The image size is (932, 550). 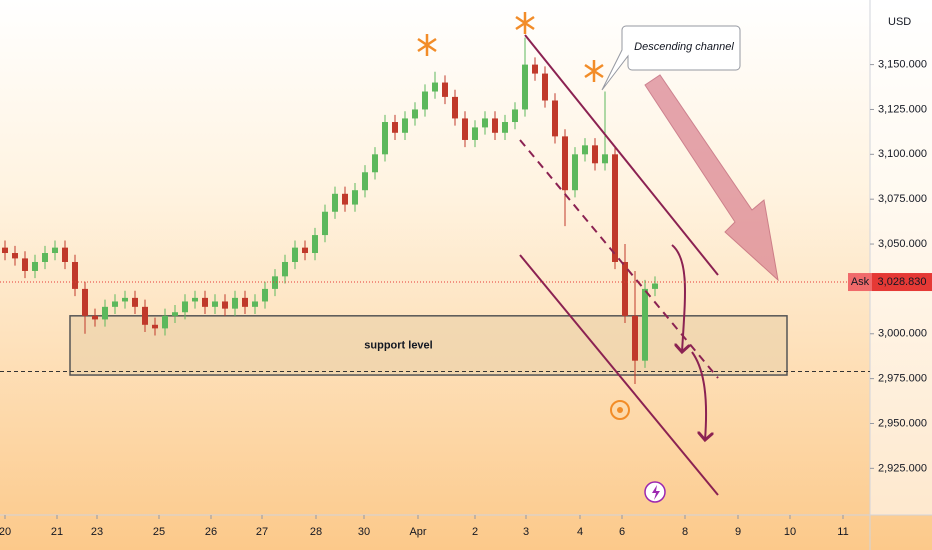 I want to click on ask-tag, so click(x=860, y=282).